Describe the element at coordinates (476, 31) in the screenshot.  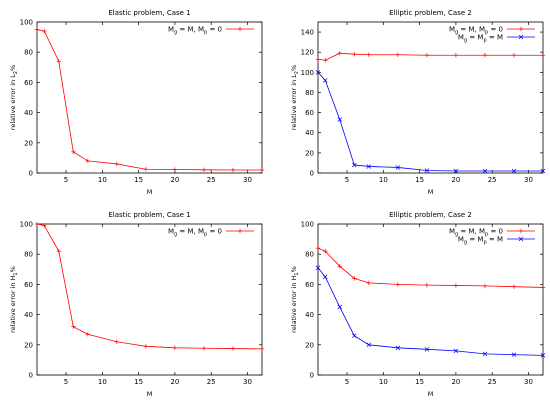
I see `legend-label-1: Mg = M, Mp = 0` at that location.